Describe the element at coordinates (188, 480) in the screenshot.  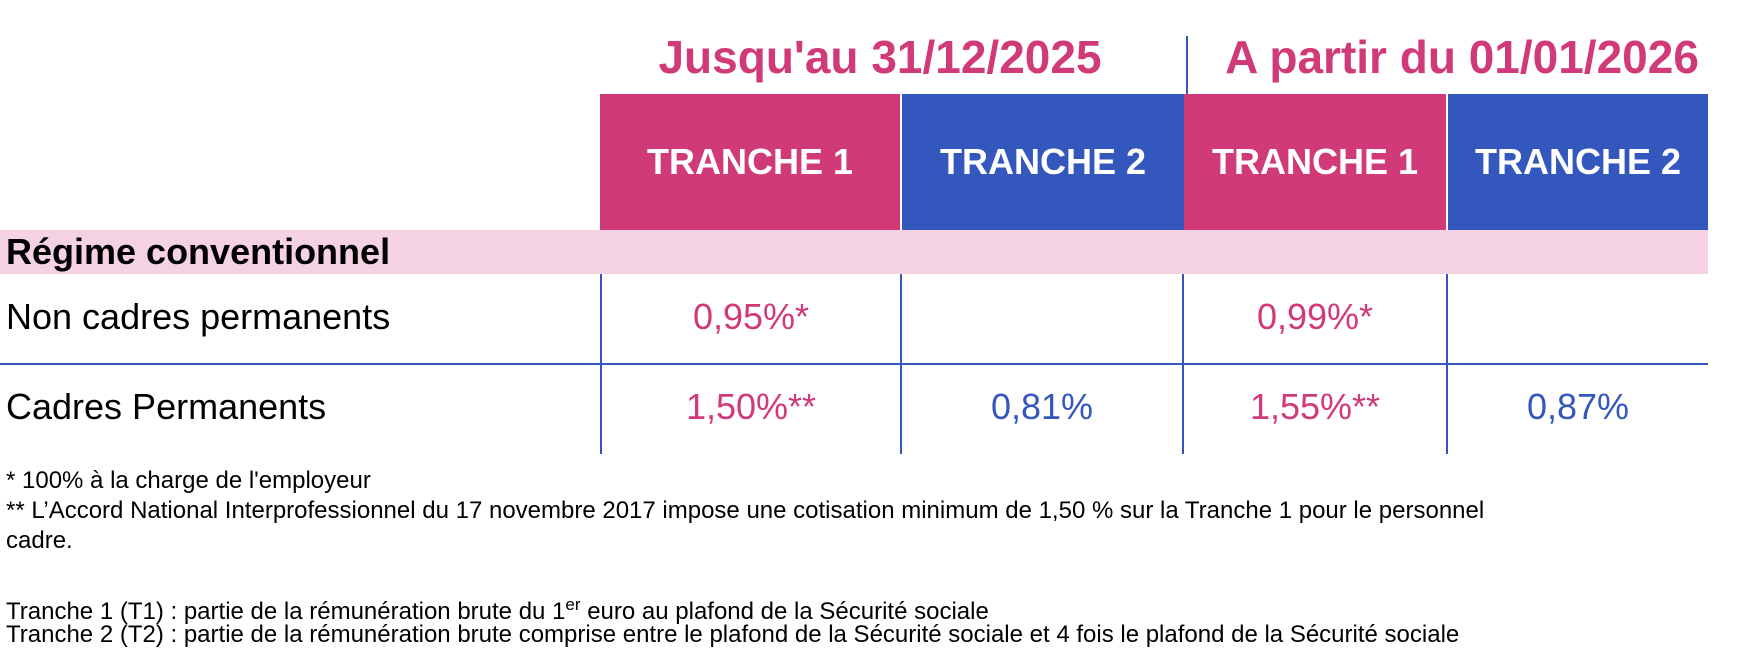
I see `footnote-employer: * 100% à la charge de l'employeur` at that location.